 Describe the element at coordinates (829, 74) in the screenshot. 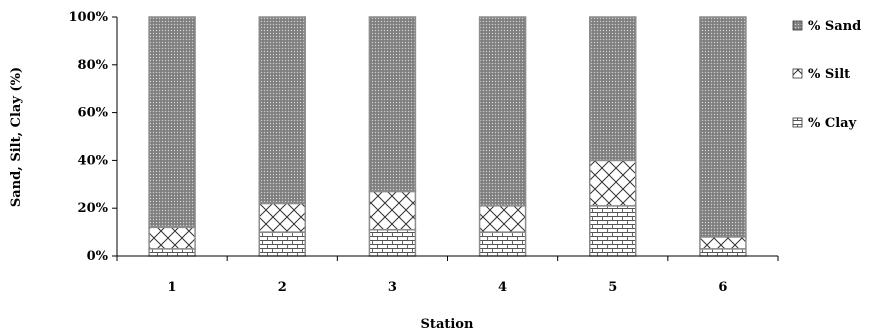

I see `legend-label-silt: % Silt` at that location.